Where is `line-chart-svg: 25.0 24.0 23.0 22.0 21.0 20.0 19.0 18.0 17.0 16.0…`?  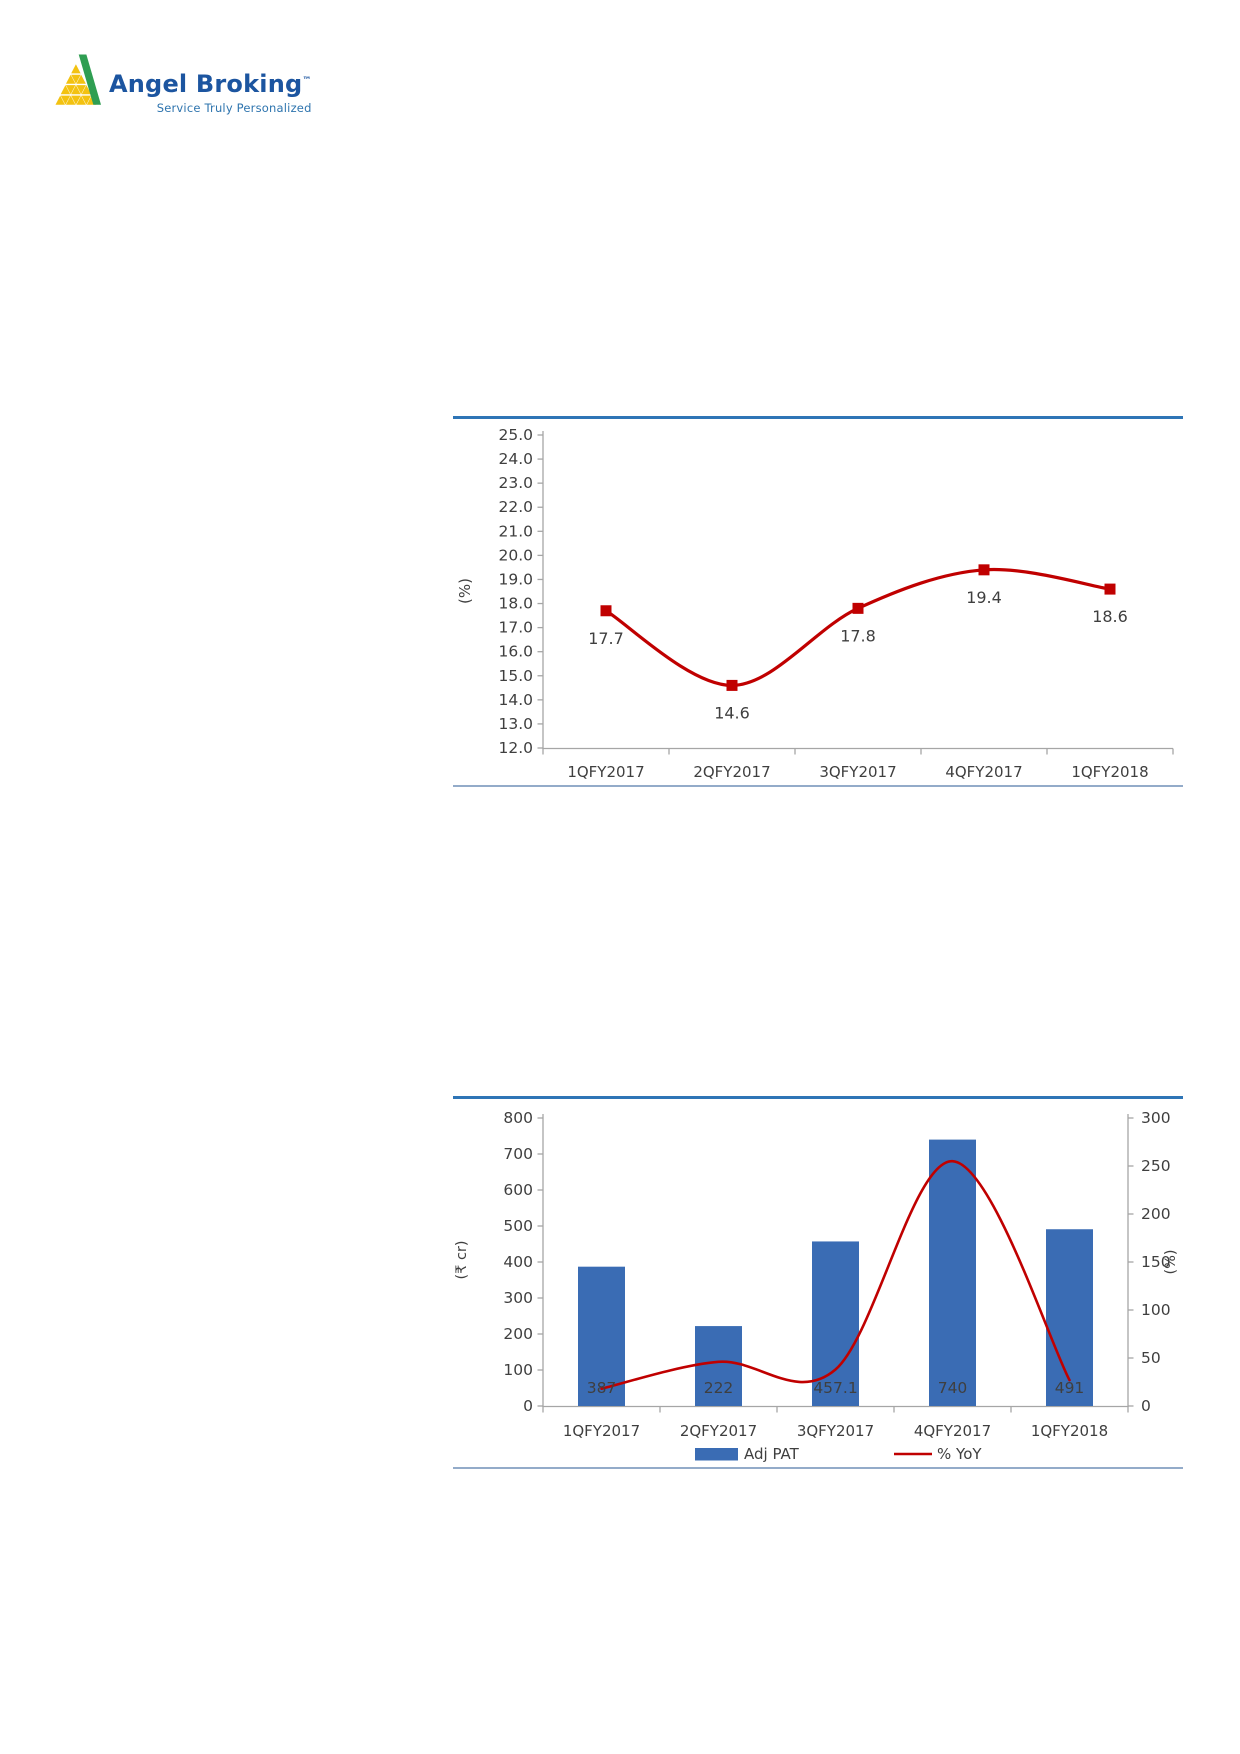
line-chart-svg: 25.0 24.0 23.0 22.0 21.0 20.0 19.0 18.0 17.0 16.0… is located at coordinates (815, 603).